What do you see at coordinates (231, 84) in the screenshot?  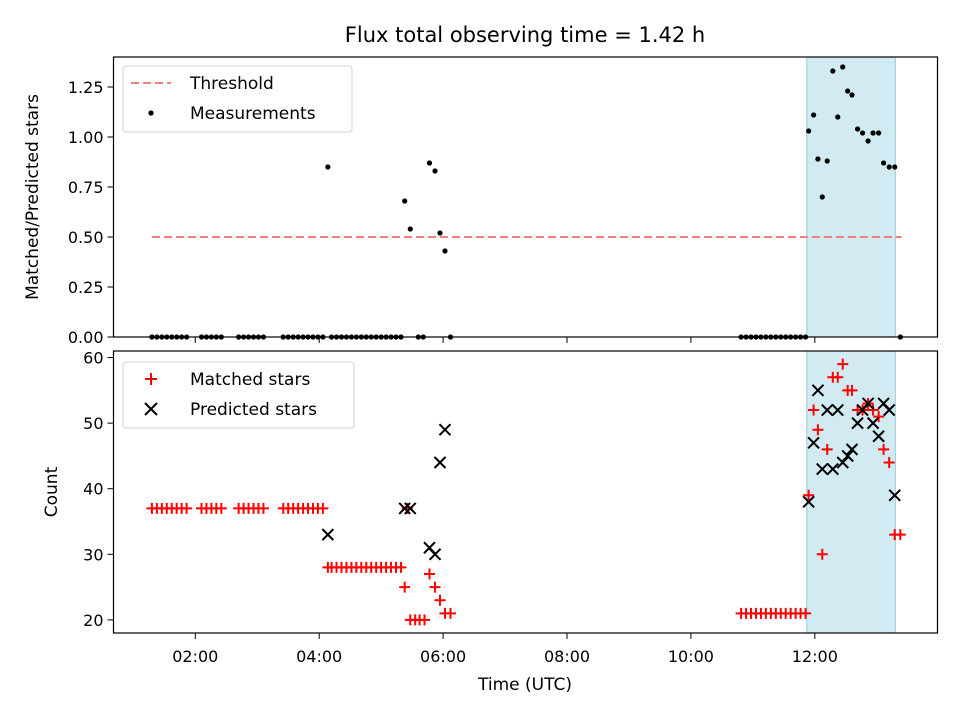 I see `legend-threshold: Threshold` at bounding box center [231, 84].